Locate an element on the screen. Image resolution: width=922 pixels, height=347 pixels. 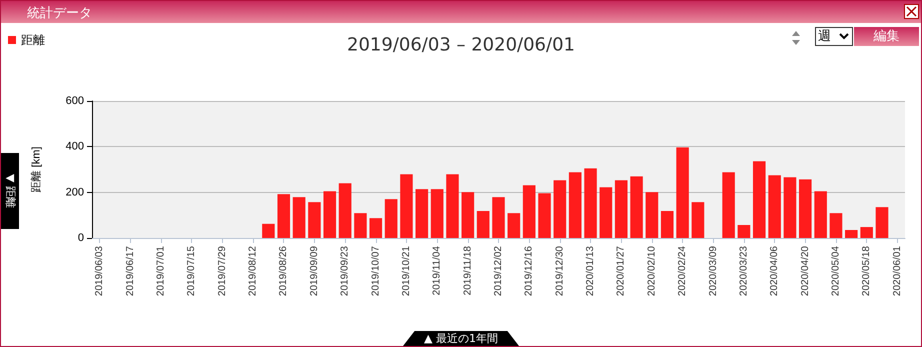
text: 週 is located at coordinates (824, 36).